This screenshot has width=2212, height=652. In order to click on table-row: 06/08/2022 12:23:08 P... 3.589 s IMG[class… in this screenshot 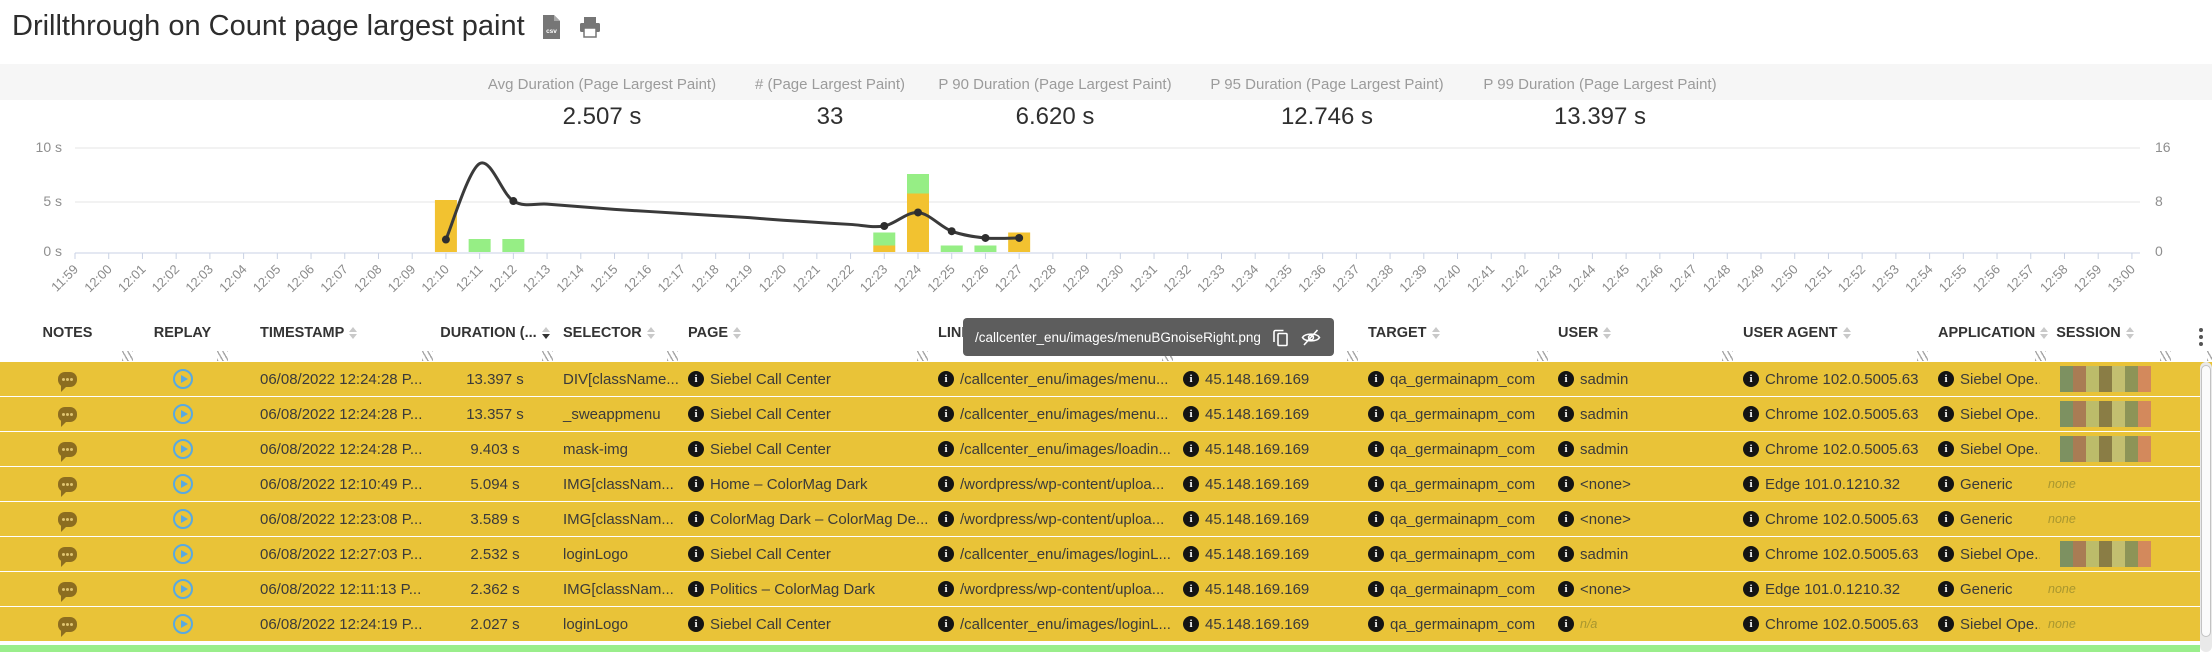, I will do `click(1106, 519)`.